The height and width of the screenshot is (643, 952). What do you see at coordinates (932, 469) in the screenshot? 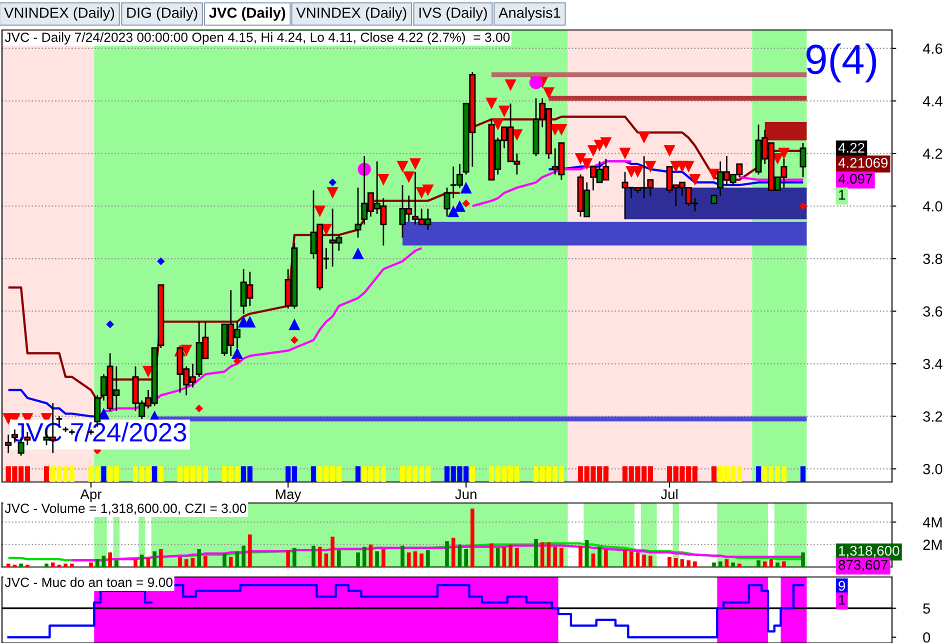
I see `y-tick-label: 3.0` at bounding box center [932, 469].